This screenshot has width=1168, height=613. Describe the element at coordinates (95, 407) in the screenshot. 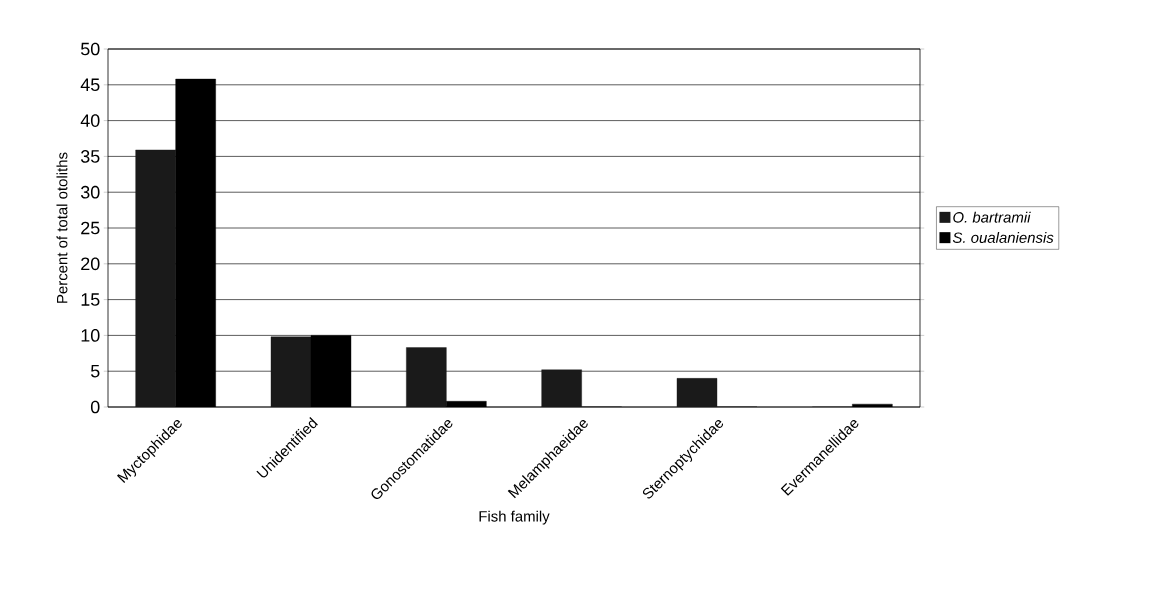

I see `y-tick-label: 0` at that location.